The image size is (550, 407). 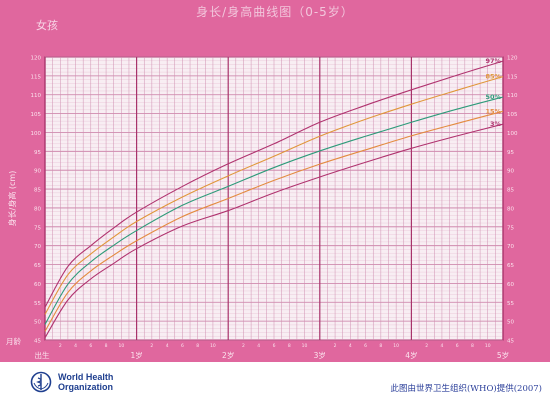 I want to click on x-axis-label: 月龄, so click(x=13, y=341).